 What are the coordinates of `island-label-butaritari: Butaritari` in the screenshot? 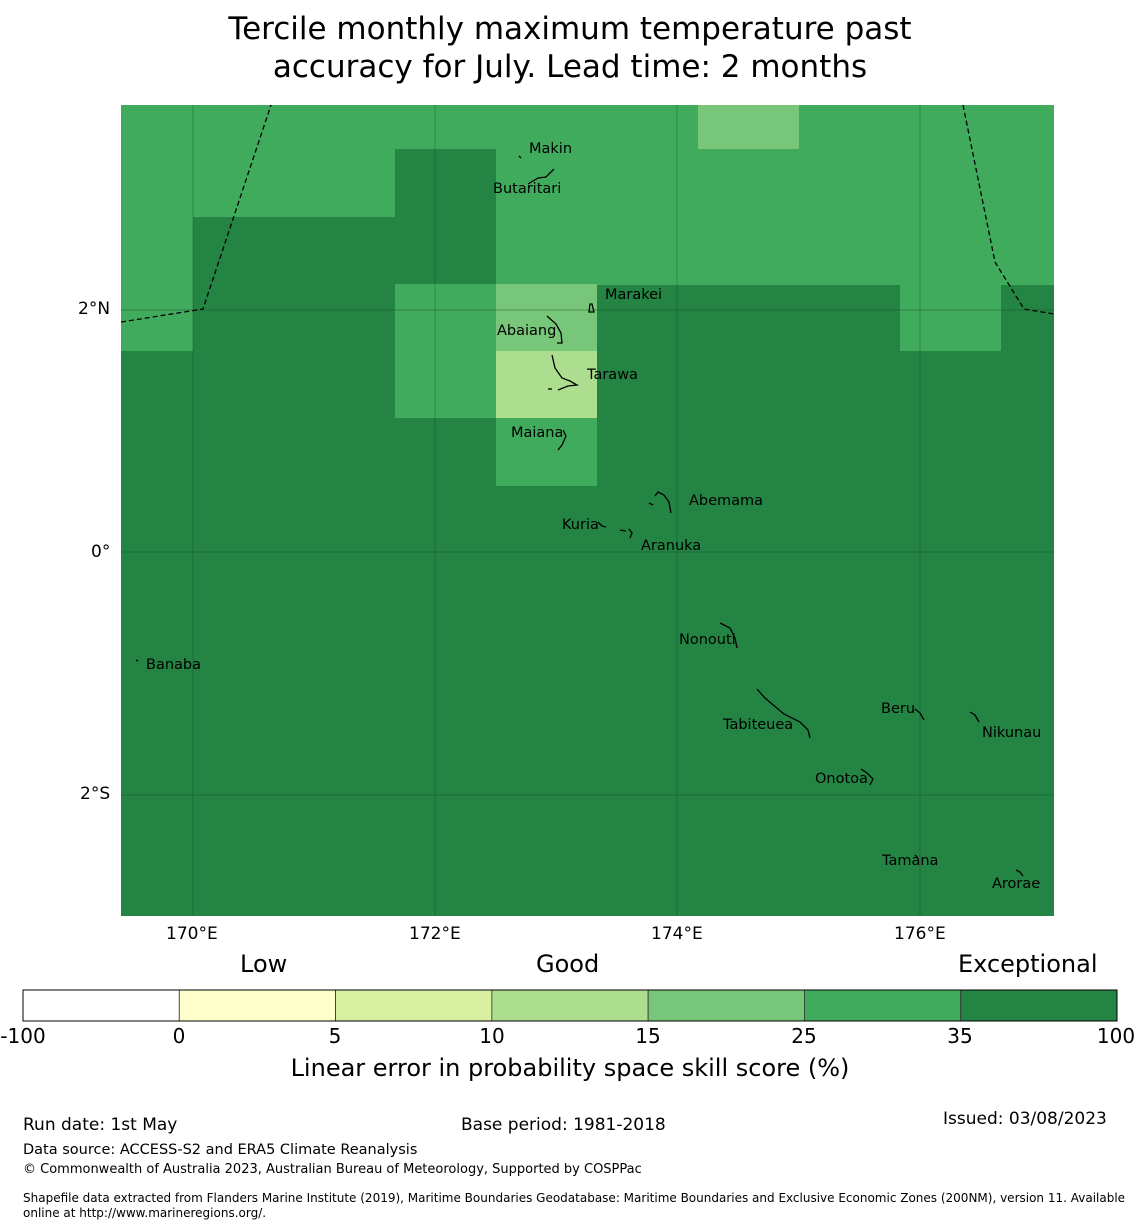 It's located at (527, 189).